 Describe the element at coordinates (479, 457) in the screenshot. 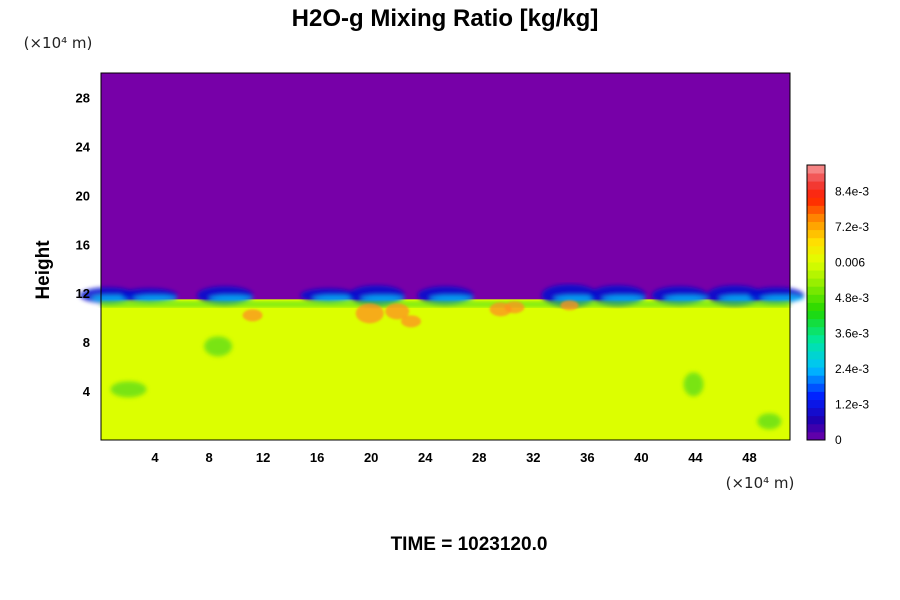

I see `x-tick-label: 28` at that location.